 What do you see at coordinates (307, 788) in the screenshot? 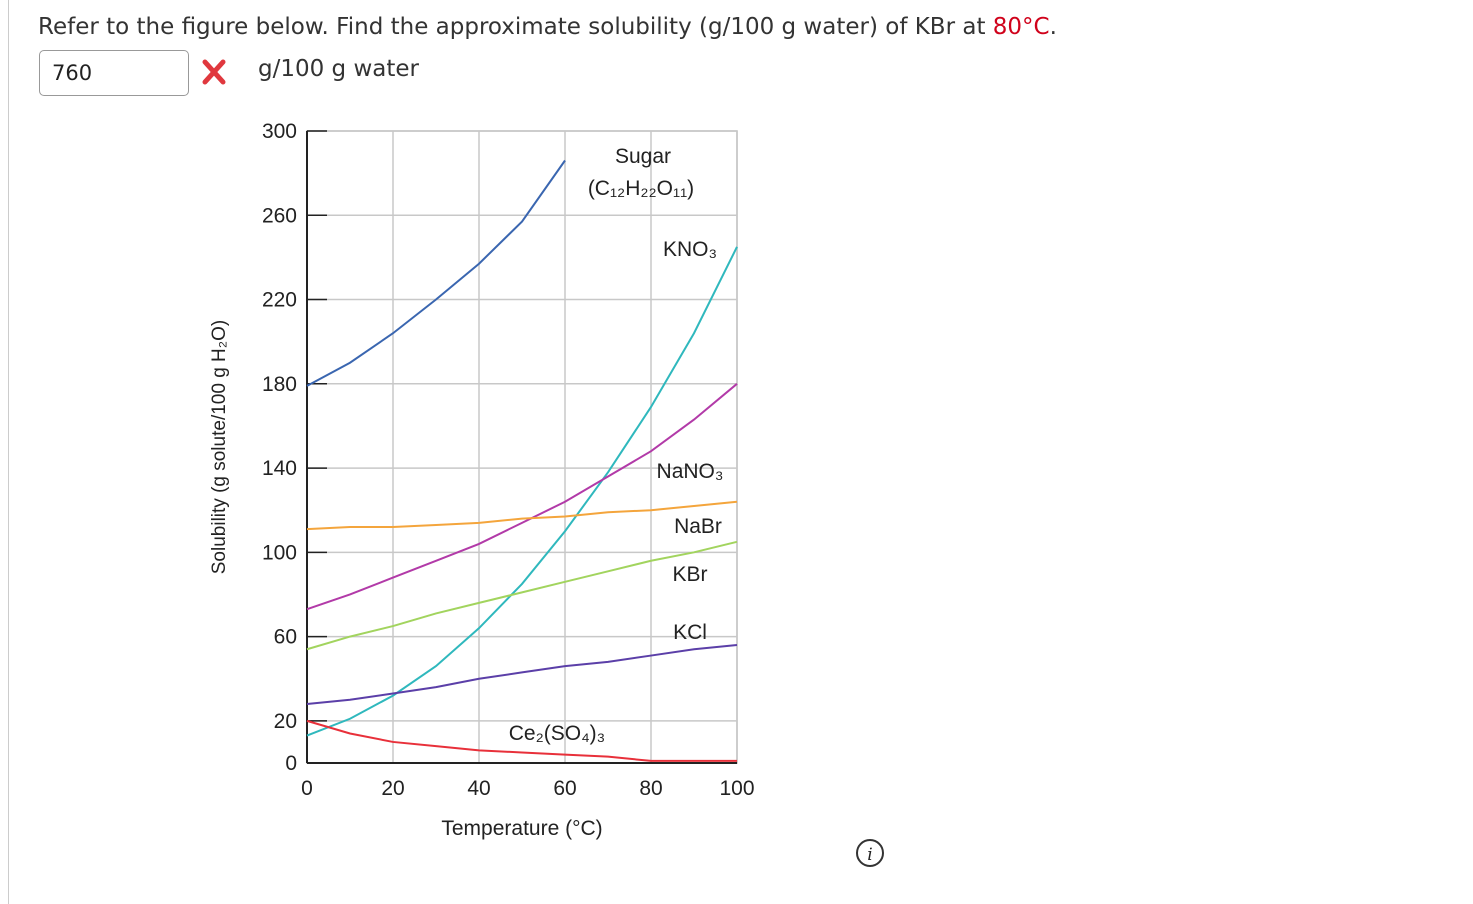
I see `x-tick-label: 0` at bounding box center [307, 788].